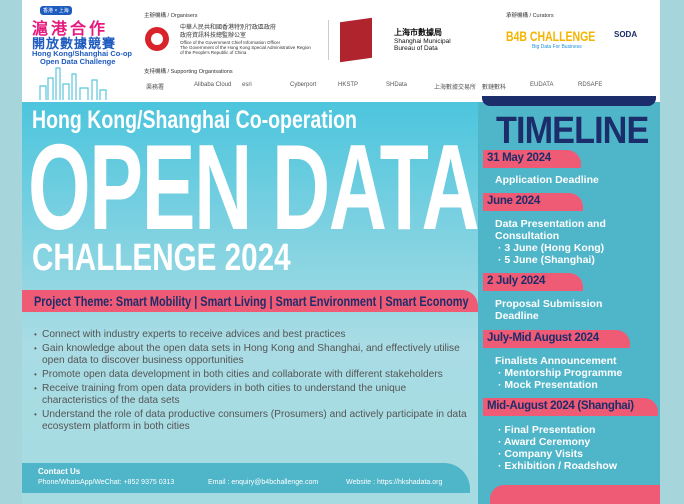 This screenshot has width=684, height=504. Describe the element at coordinates (106, 482) in the screenshot. I see `contact-phone: Phone/WhatsApp/WeChat: +852 9375 0313` at that location.